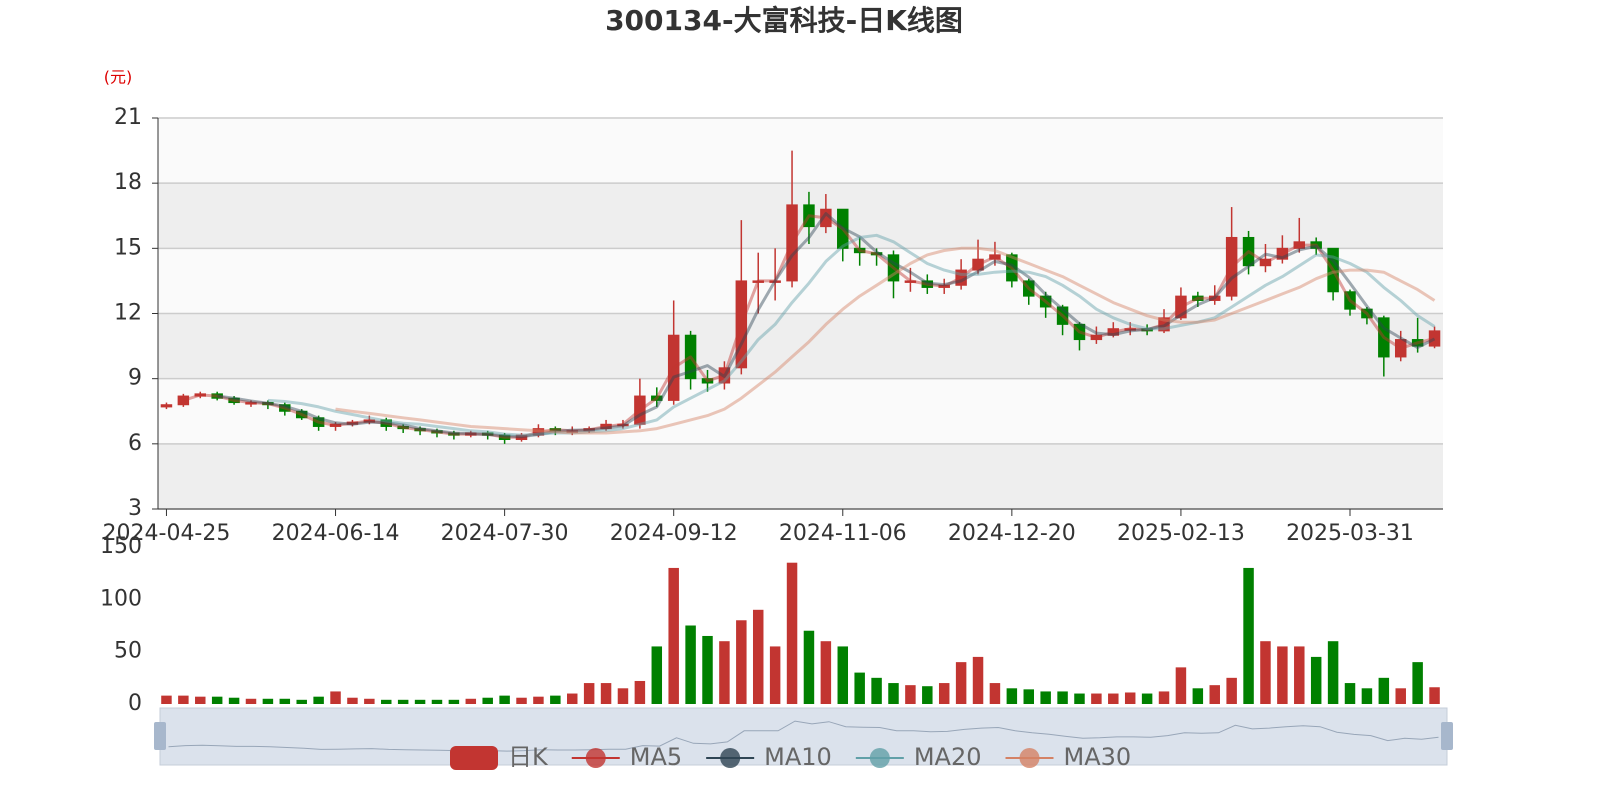 The height and width of the screenshot is (800, 1600). What do you see at coordinates (843, 533) in the screenshot?
I see `x-tick-label: 2024-11-06` at bounding box center [843, 533].